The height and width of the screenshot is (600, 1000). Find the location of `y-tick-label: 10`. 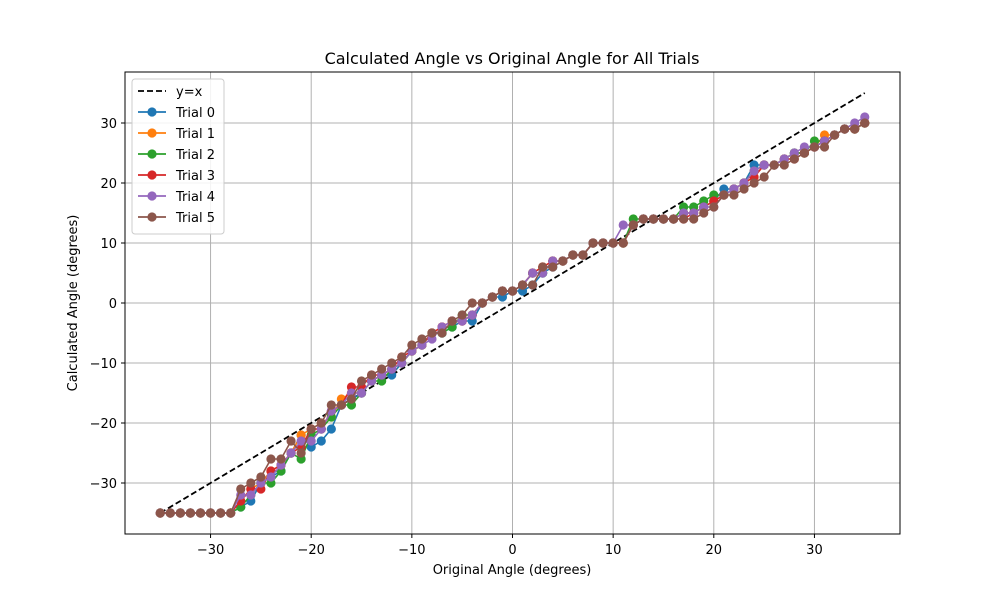

y-tick-label: 10 is located at coordinates (108, 244).